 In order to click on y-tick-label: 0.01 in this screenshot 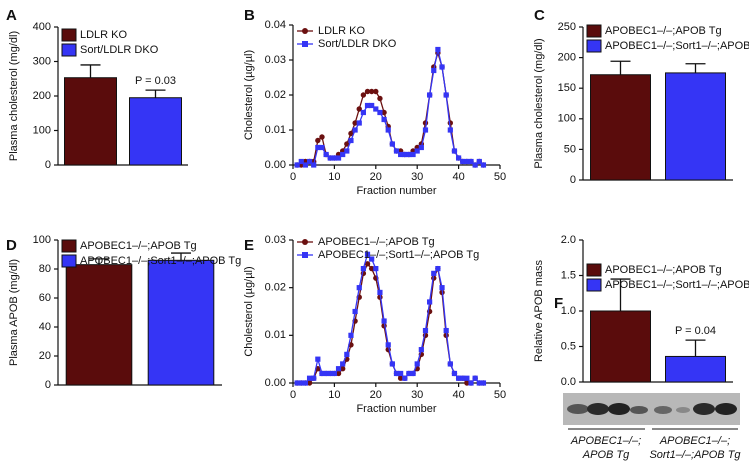, I will do `click(275, 130)`.